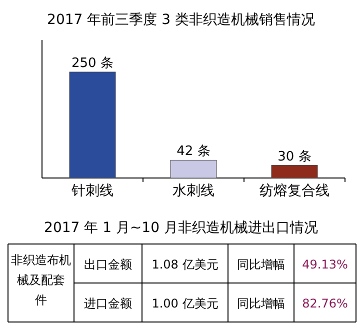 The width and height of the screenshot is (362, 326). Describe the element at coordinates (41, 280) in the screenshot. I see `text: 非织造布机械及配套件` at that location.